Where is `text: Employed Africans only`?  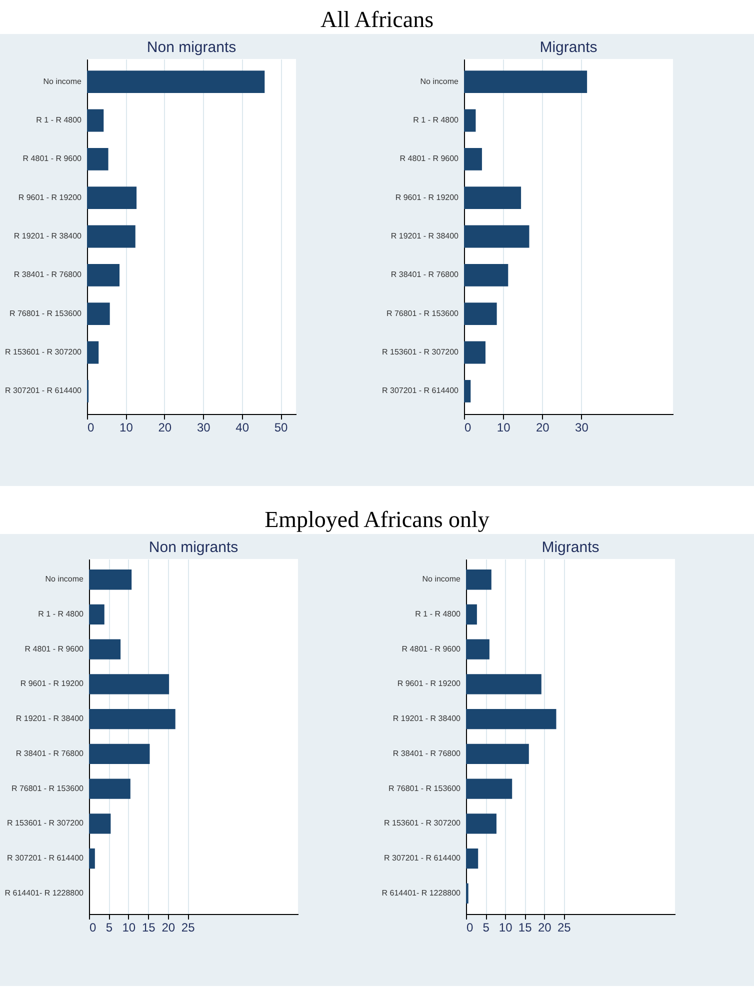 text: Employed Africans only is located at coordinates (377, 520).